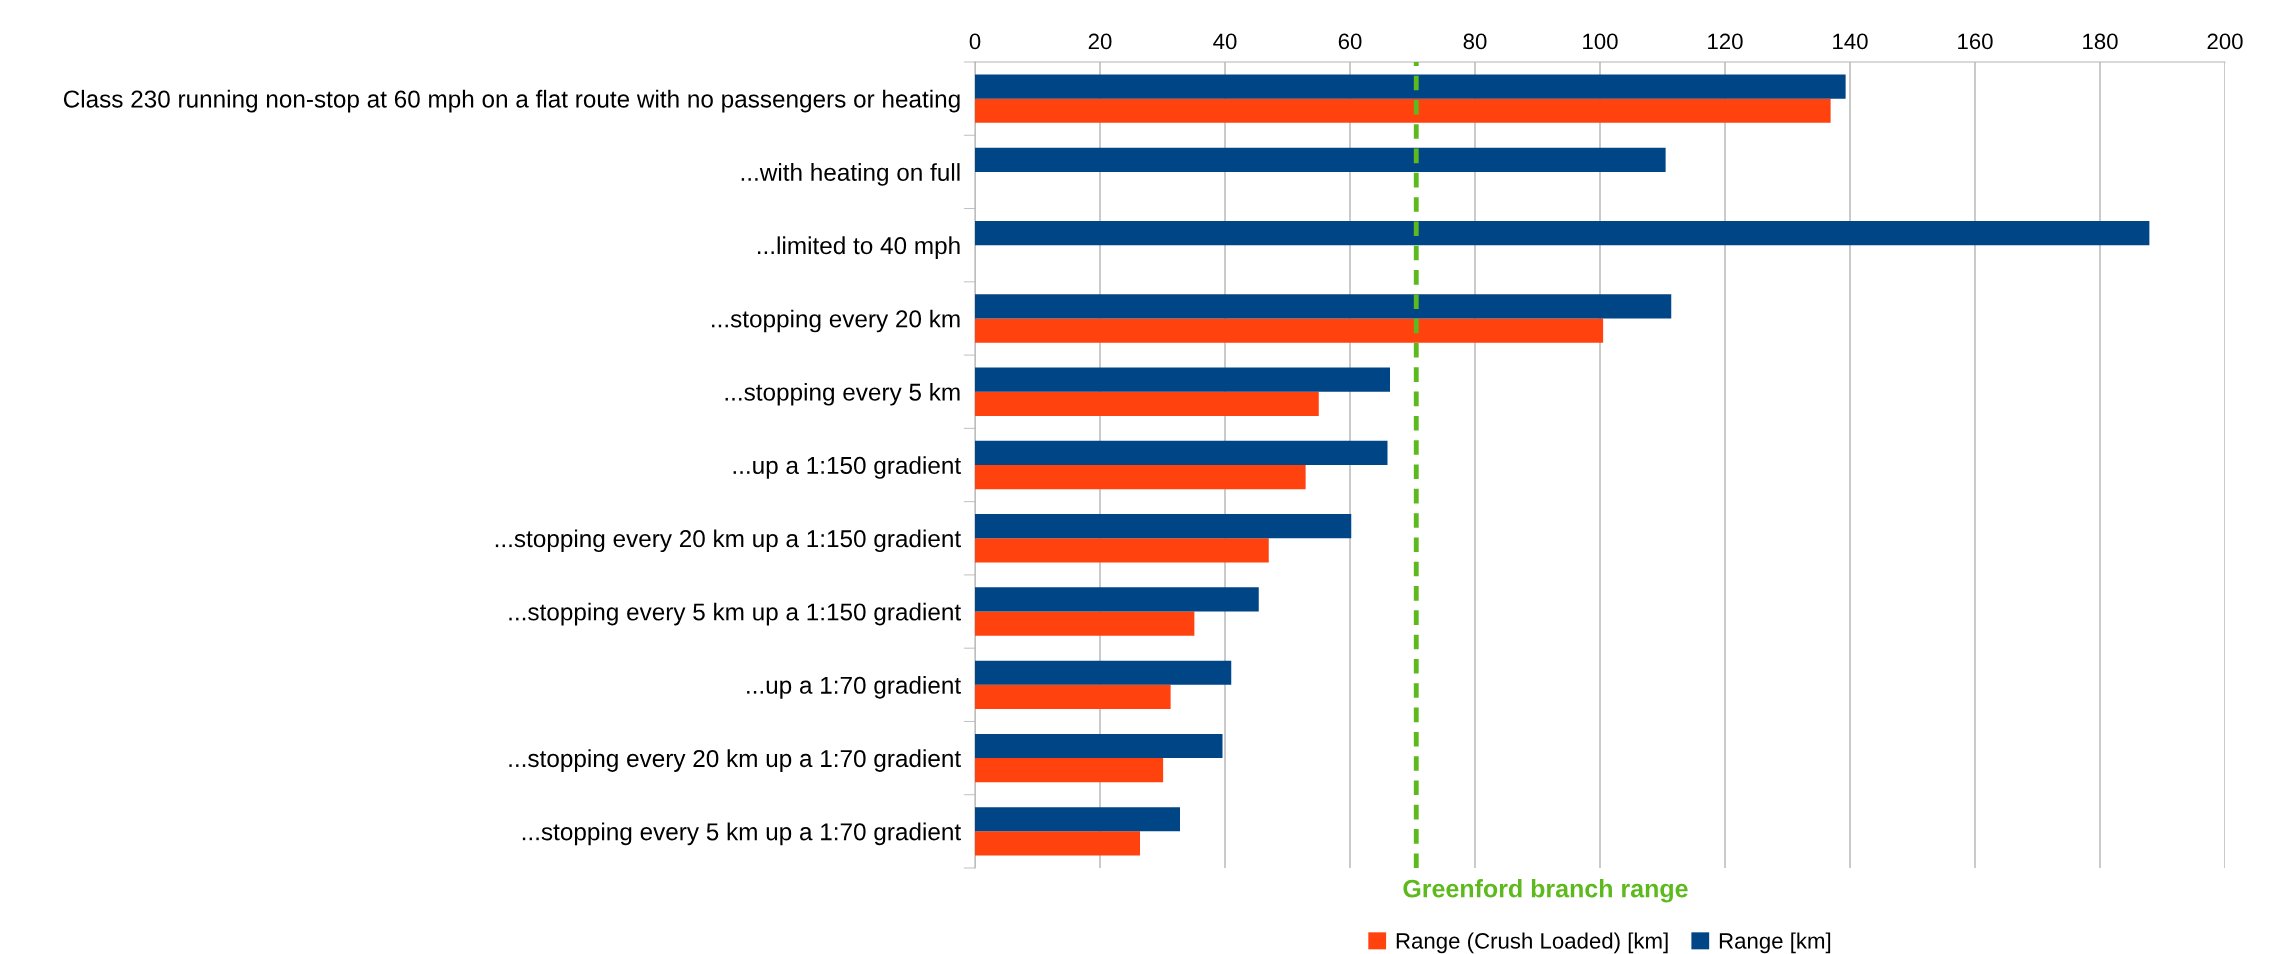 The image size is (2272, 954). Describe the element at coordinates (859, 248) in the screenshot. I see `y-tick-label: ...limited to 40 mph` at that location.